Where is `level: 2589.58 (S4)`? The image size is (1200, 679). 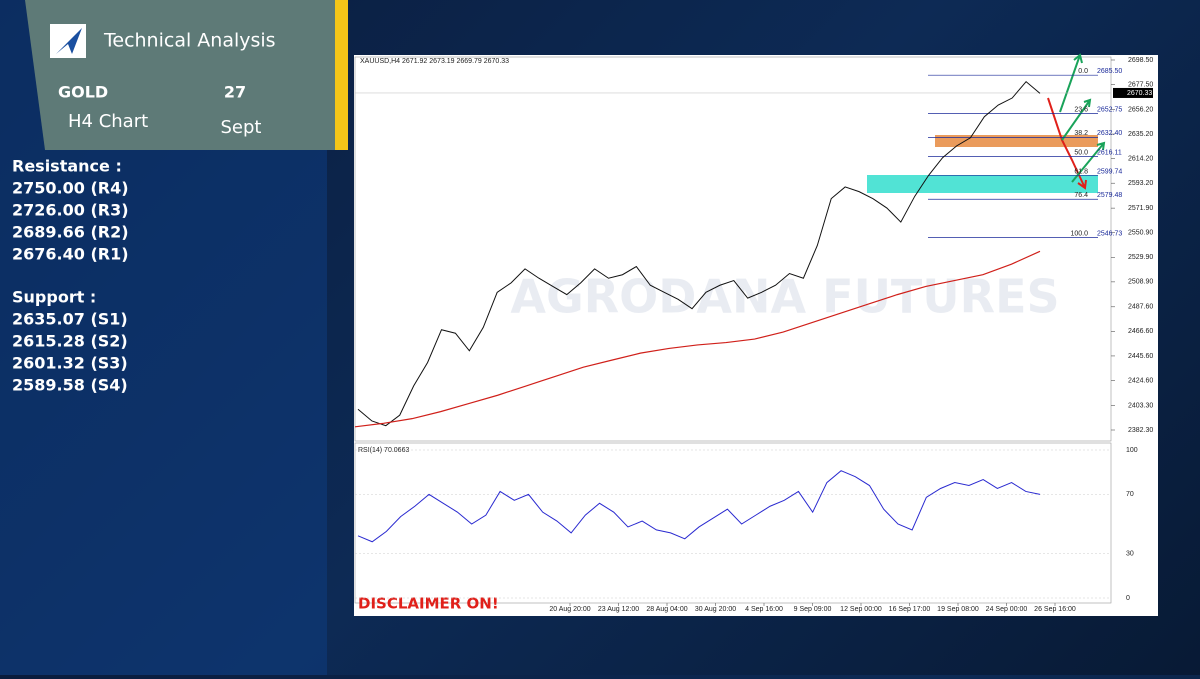
level: 2589.58 (S4) is located at coordinates (70, 385).